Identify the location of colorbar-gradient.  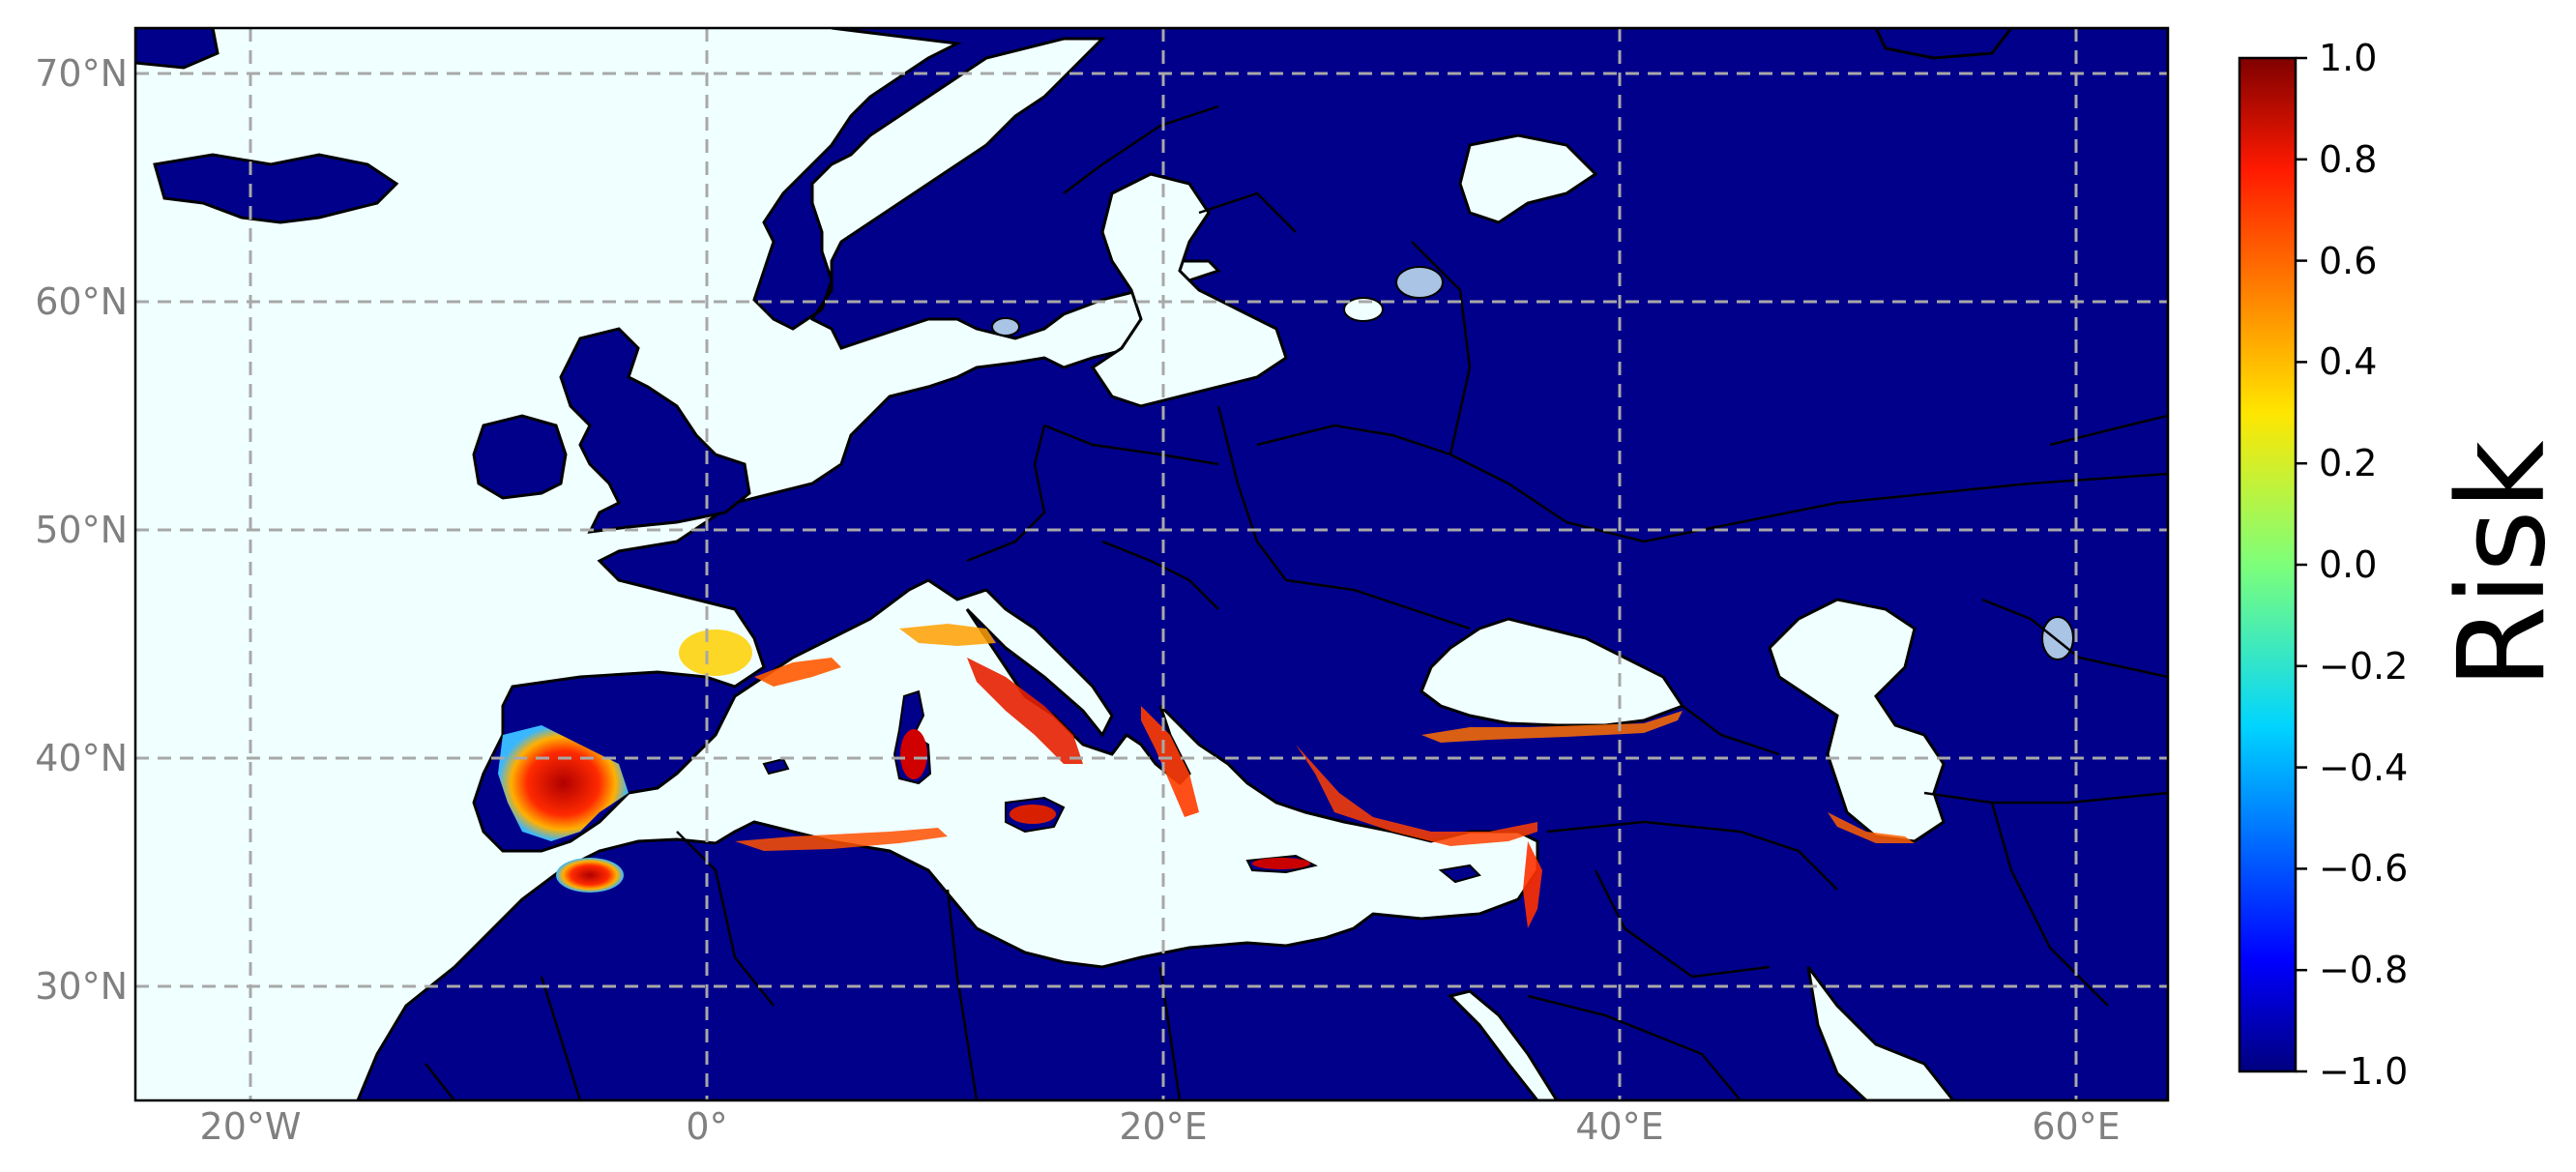
(2268, 564).